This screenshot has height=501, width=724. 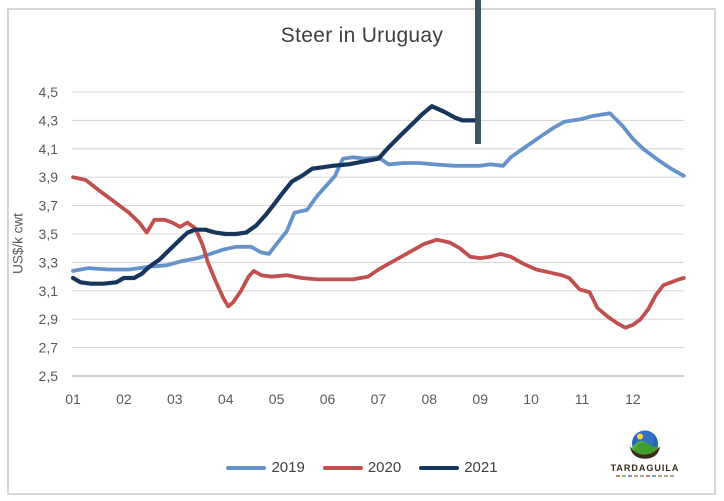 I want to click on y-tick-label: 3,7, so click(x=49, y=206).